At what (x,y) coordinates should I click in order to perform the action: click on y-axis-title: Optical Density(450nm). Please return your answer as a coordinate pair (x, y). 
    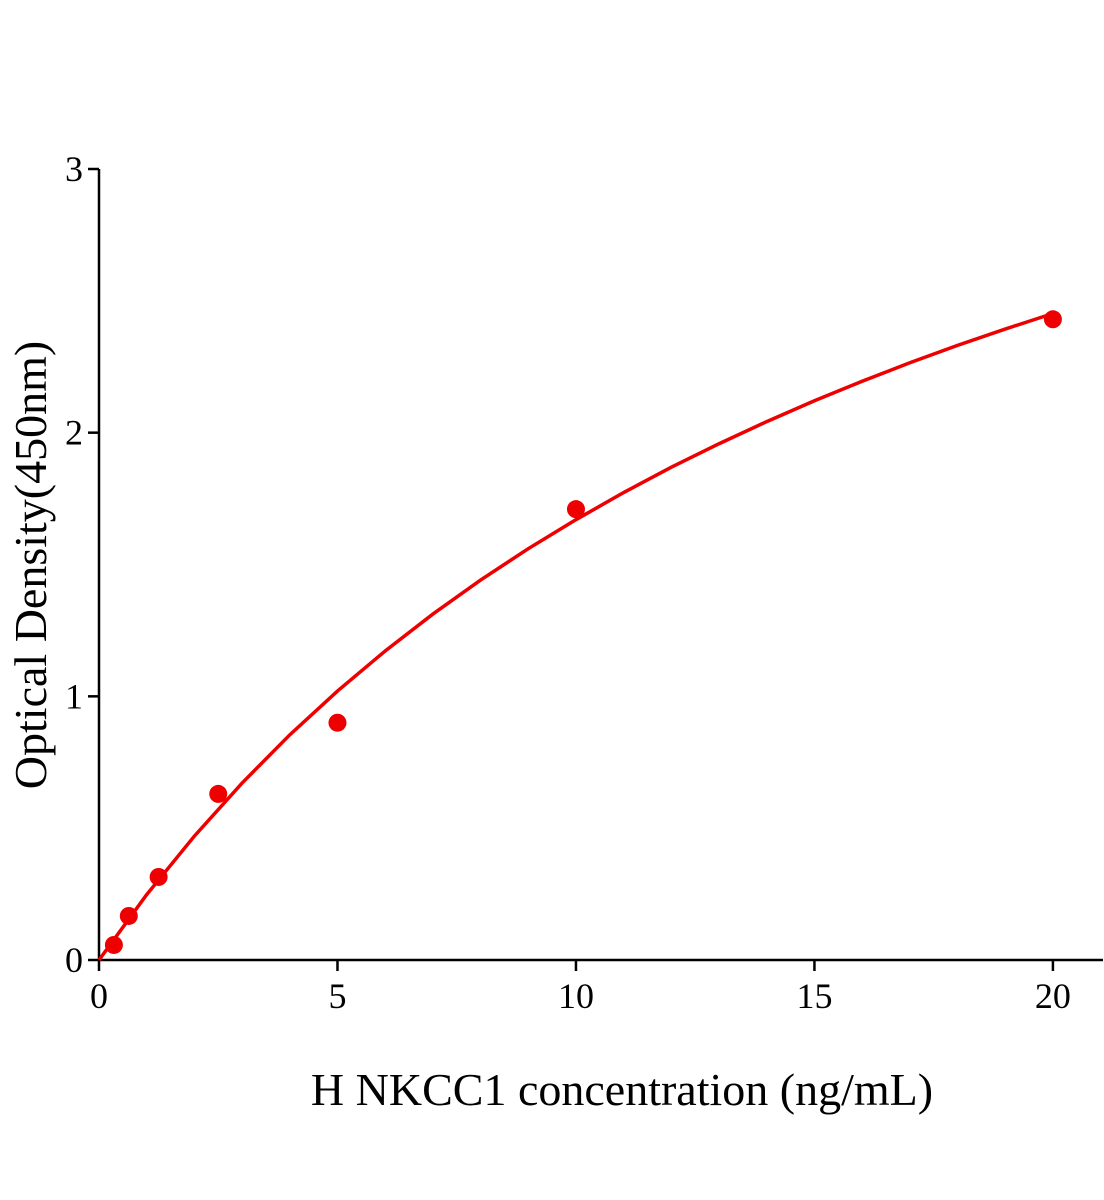
    Looking at the image, I should click on (30, 565).